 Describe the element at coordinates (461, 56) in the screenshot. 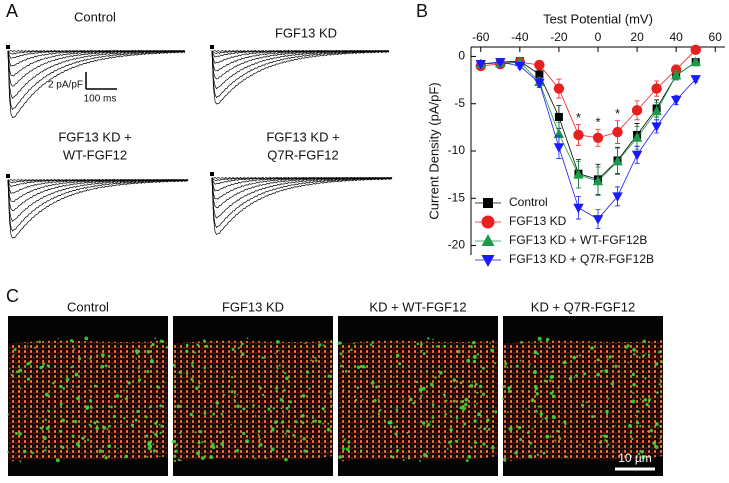

I see `y-tick-label: 0` at that location.